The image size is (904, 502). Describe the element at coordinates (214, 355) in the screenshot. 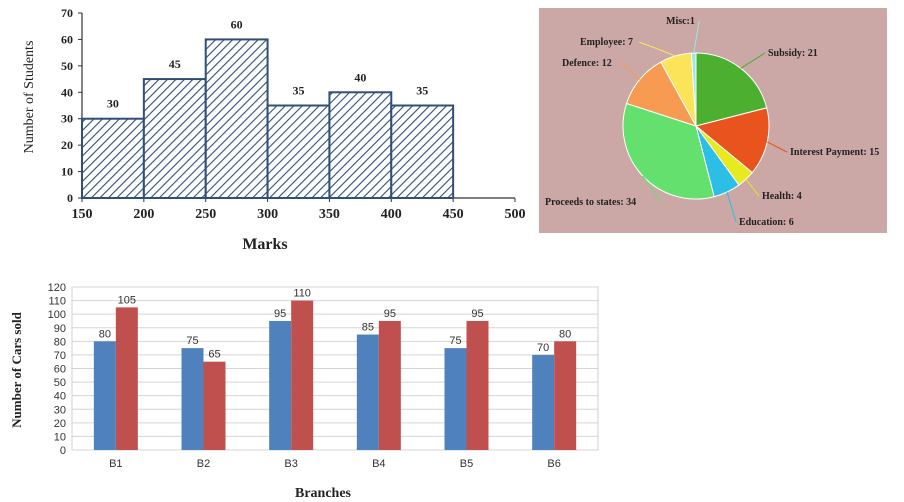

I see `bar-chart-value-label: 65` at that location.